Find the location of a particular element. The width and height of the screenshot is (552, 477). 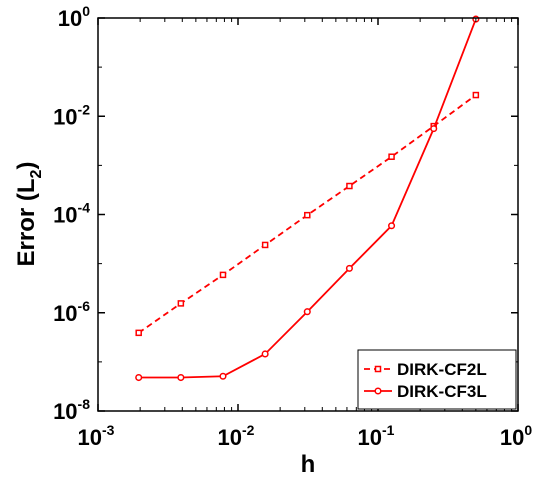

y-tick-label: 10⁰ is located at coordinates (74, 17).